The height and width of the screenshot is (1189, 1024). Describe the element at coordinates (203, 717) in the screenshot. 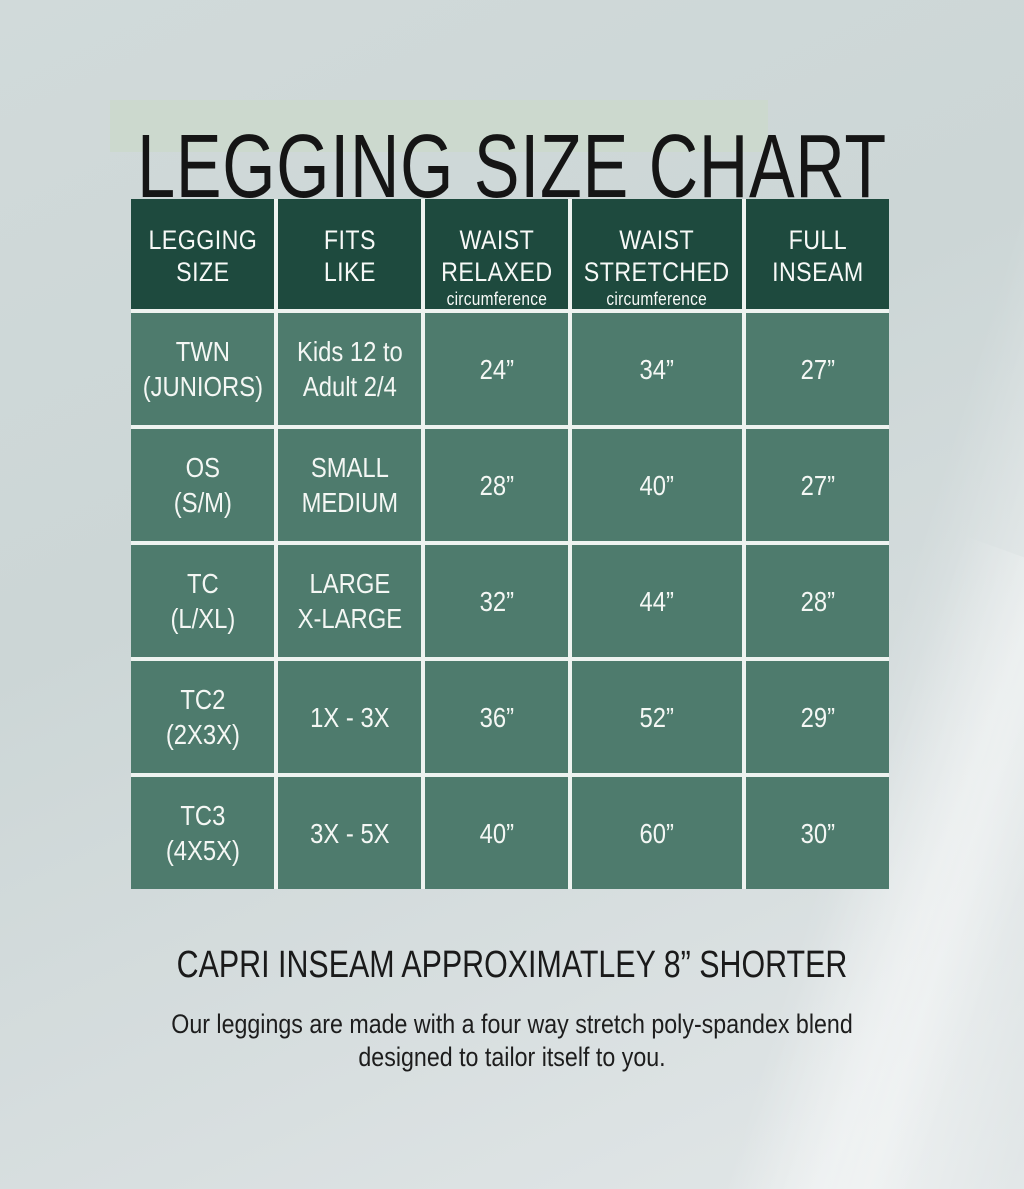

I see `cell-size-tc2: TC2 (2X3X)` at that location.